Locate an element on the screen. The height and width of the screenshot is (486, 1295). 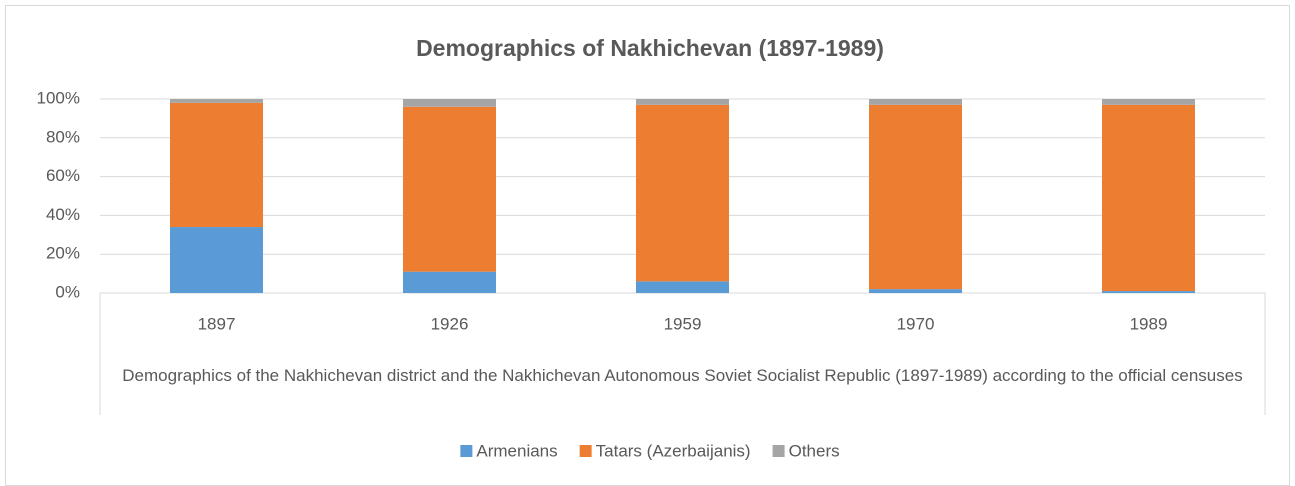
y-tick-label: 80% is located at coordinates (63, 136).